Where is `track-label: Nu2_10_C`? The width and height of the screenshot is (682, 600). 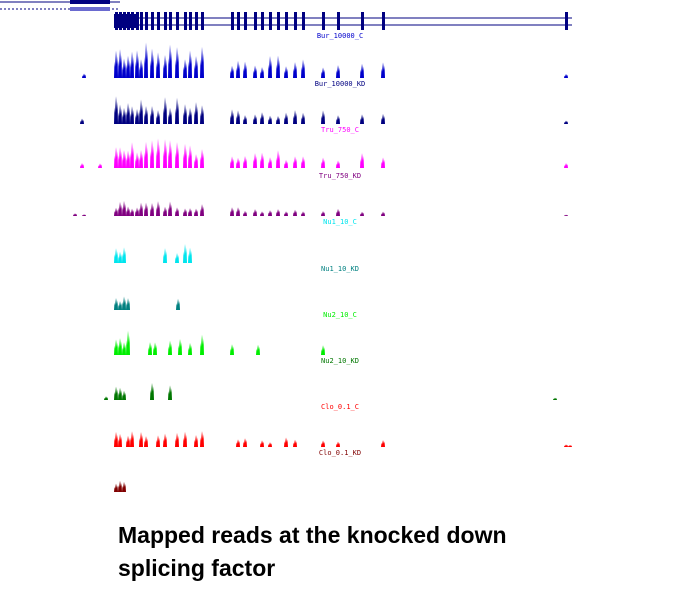
track-label: Nu2_10_C is located at coordinates (340, 315).